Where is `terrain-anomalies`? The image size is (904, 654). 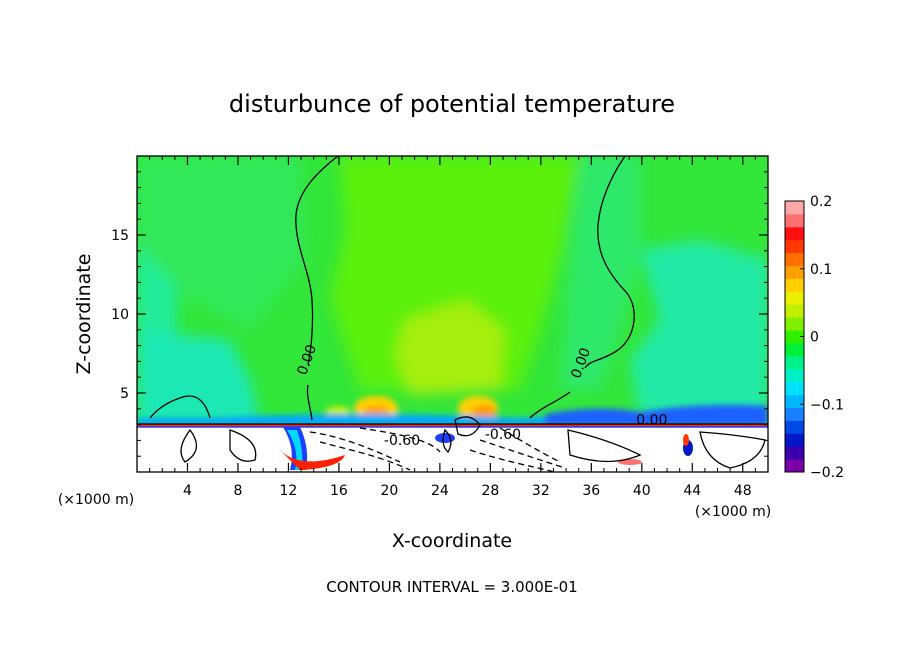 terrain-anomalies is located at coordinates (486, 448).